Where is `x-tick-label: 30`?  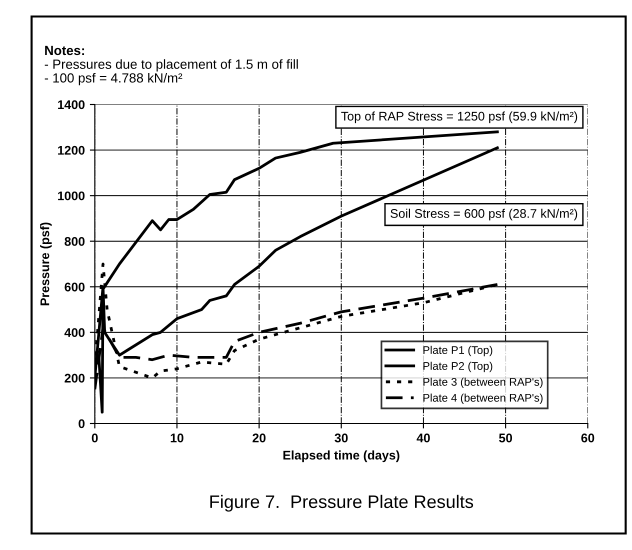
x-tick-label: 30 is located at coordinates (341, 438).